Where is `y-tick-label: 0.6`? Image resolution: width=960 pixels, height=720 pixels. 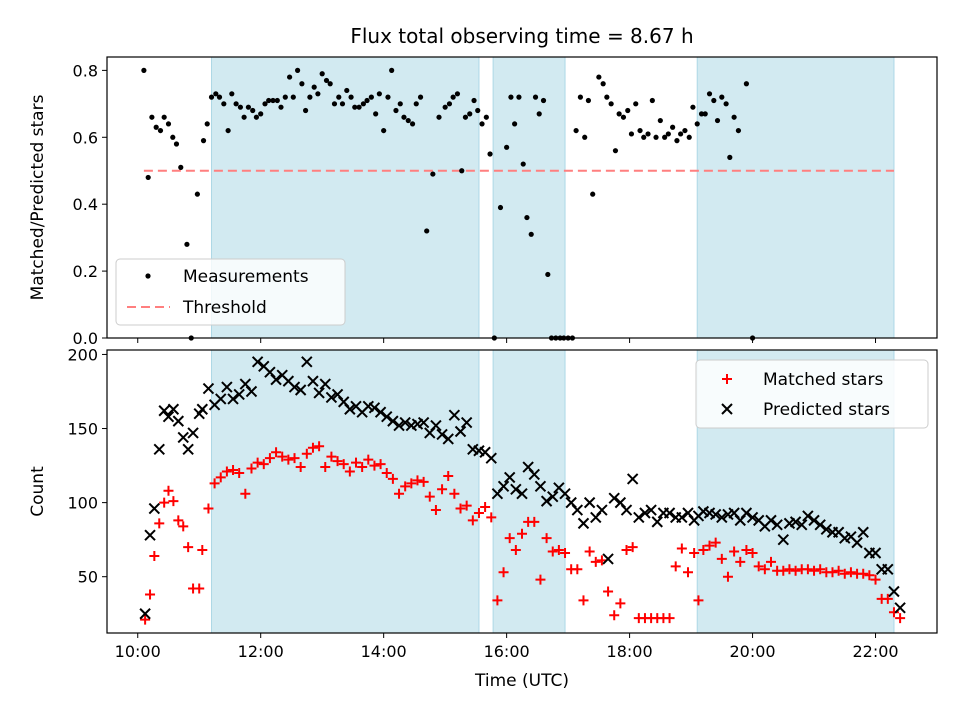
y-tick-label: 0.6 is located at coordinates (85, 137).